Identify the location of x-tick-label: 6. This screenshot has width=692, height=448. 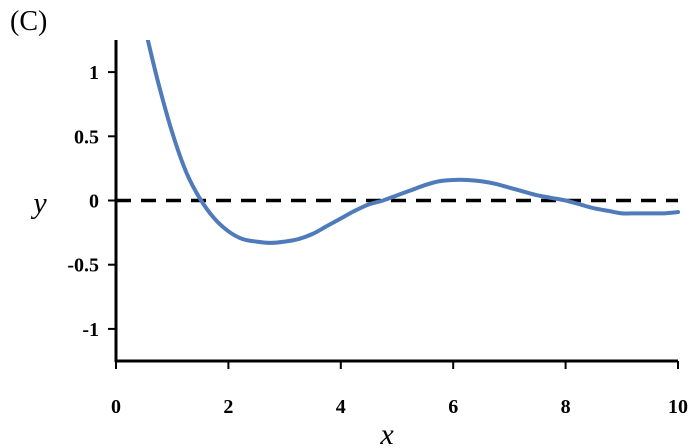
(453, 407).